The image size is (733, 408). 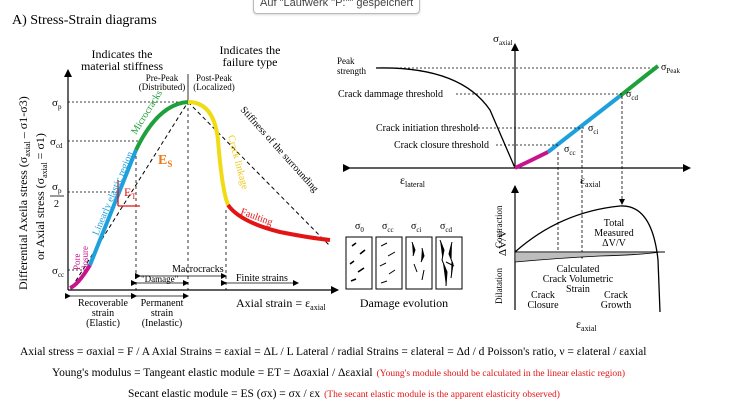 I want to click on axial-curve-magenta, so click(x=531, y=160).